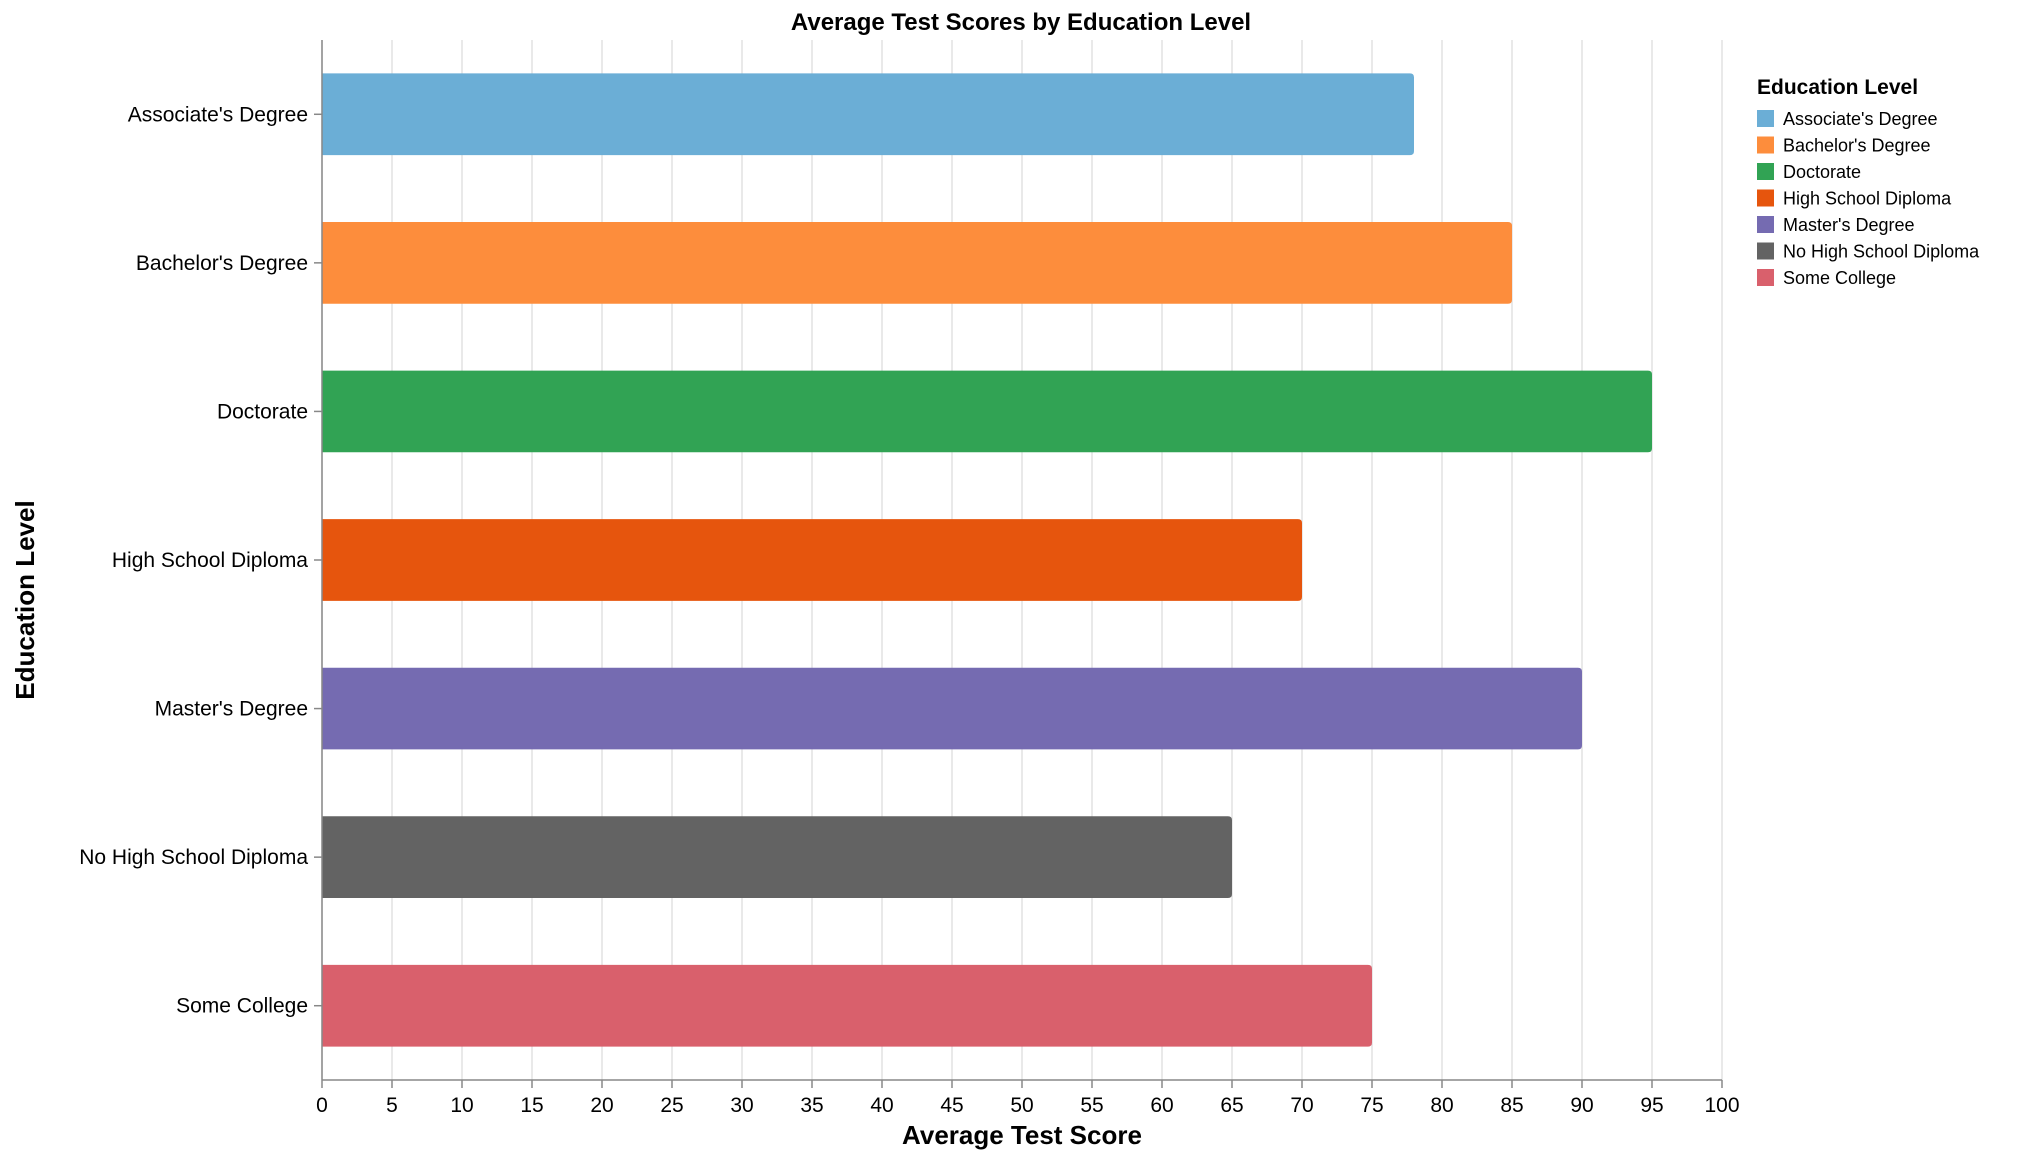 The height and width of the screenshot is (1163, 2018). I want to click on legend-label-0: Associate's Degree, so click(1860, 119).